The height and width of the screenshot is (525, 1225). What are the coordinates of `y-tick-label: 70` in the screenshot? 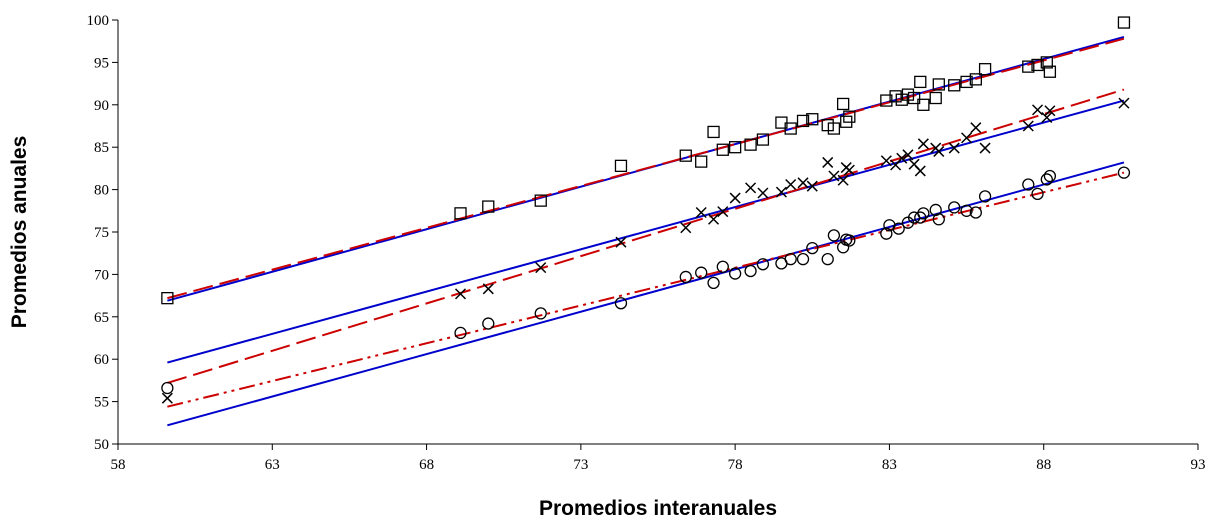 It's located at (101, 275).